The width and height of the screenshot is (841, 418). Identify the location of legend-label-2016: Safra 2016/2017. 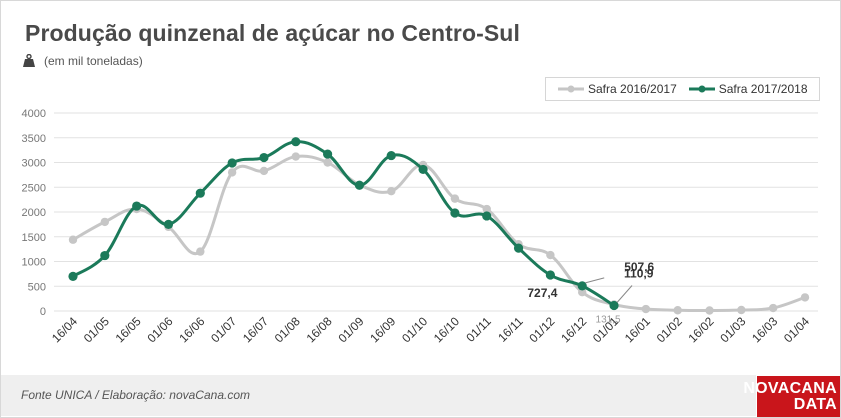
(632, 89).